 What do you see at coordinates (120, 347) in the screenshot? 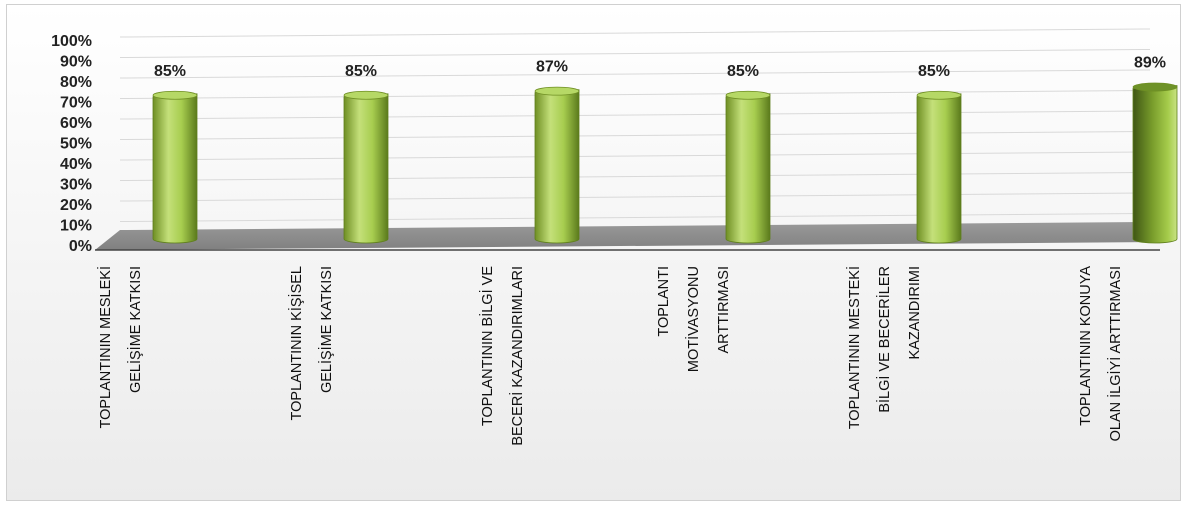
I see `category-label: TOPLANTININ MESLEKİ GELİŞİME KATKISI` at bounding box center [120, 347].